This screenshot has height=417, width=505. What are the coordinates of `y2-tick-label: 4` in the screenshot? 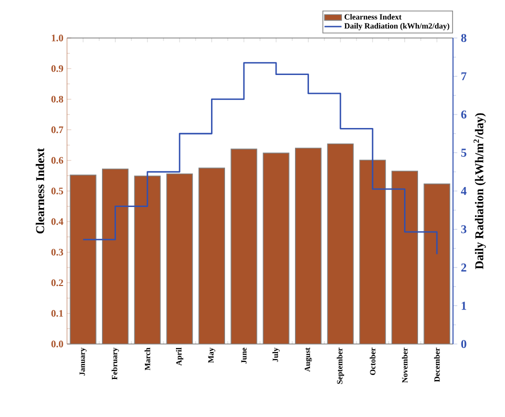 It's located at (463, 191).